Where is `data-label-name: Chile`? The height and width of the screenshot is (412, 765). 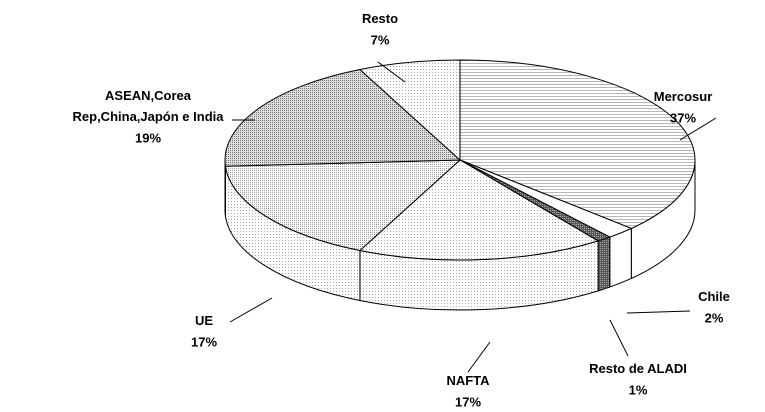 data-label-name: Chile is located at coordinates (714, 296).